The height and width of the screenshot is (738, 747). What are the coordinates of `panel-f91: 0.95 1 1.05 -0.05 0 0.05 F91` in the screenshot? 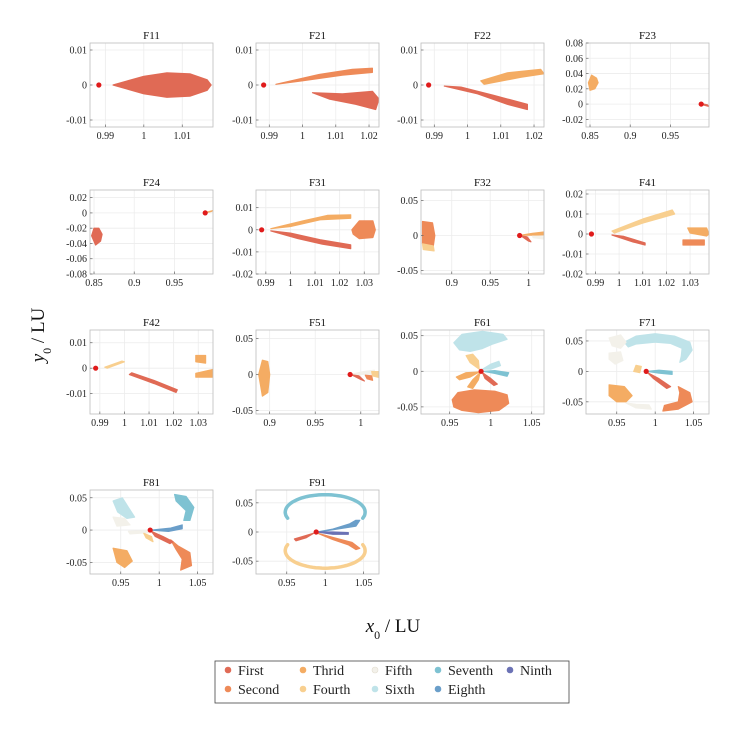 It's located at (306, 533).